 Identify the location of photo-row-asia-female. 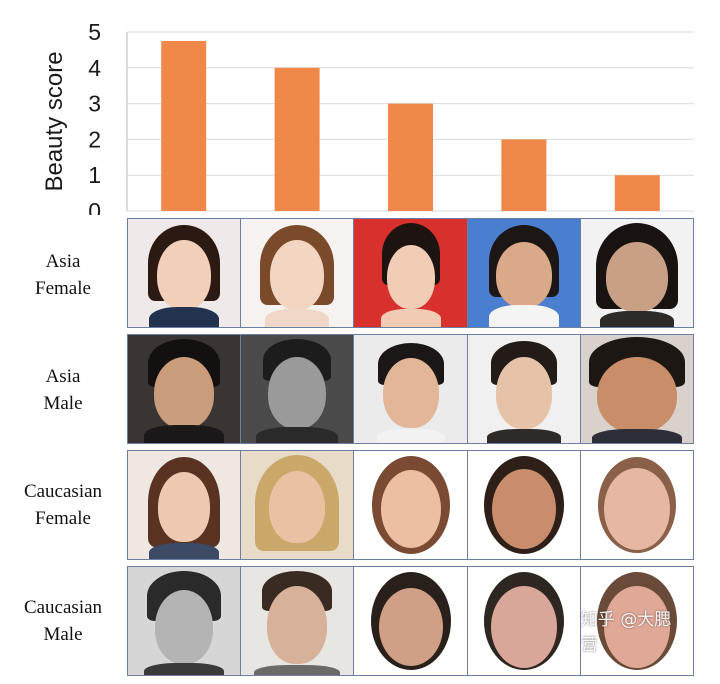
(410, 273).